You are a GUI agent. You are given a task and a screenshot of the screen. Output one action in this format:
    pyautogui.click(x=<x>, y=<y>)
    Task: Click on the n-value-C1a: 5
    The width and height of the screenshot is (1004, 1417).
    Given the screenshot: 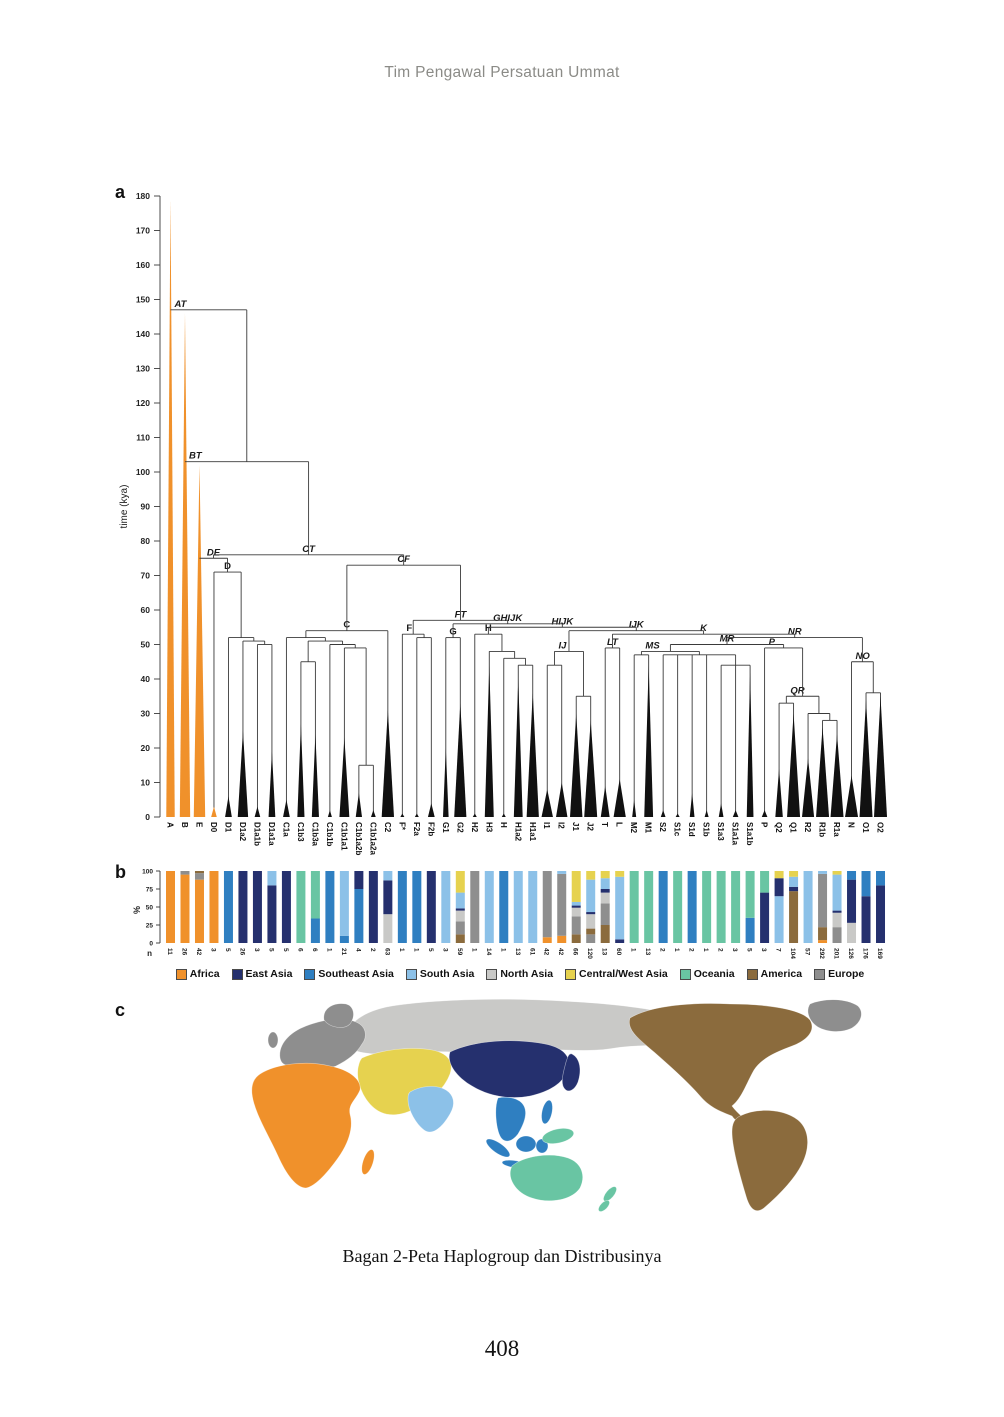 What is the action you would take?
    pyautogui.click(x=285, y=950)
    